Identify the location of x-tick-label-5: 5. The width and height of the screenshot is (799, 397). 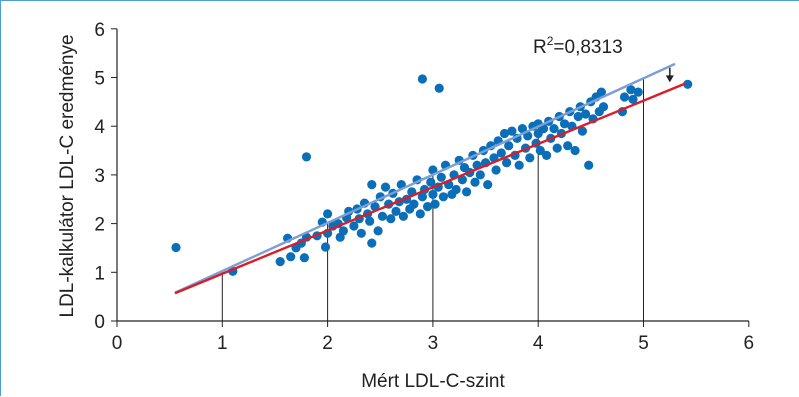
(643, 343).